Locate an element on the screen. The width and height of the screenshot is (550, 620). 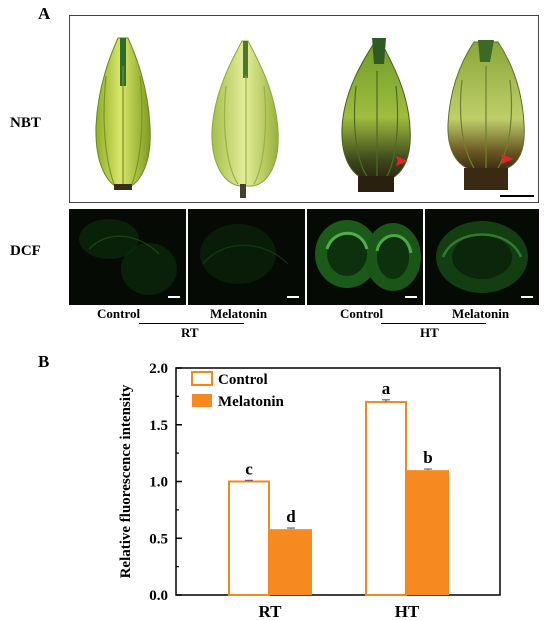
dcf-ht-melatonin is located at coordinates (482, 257).